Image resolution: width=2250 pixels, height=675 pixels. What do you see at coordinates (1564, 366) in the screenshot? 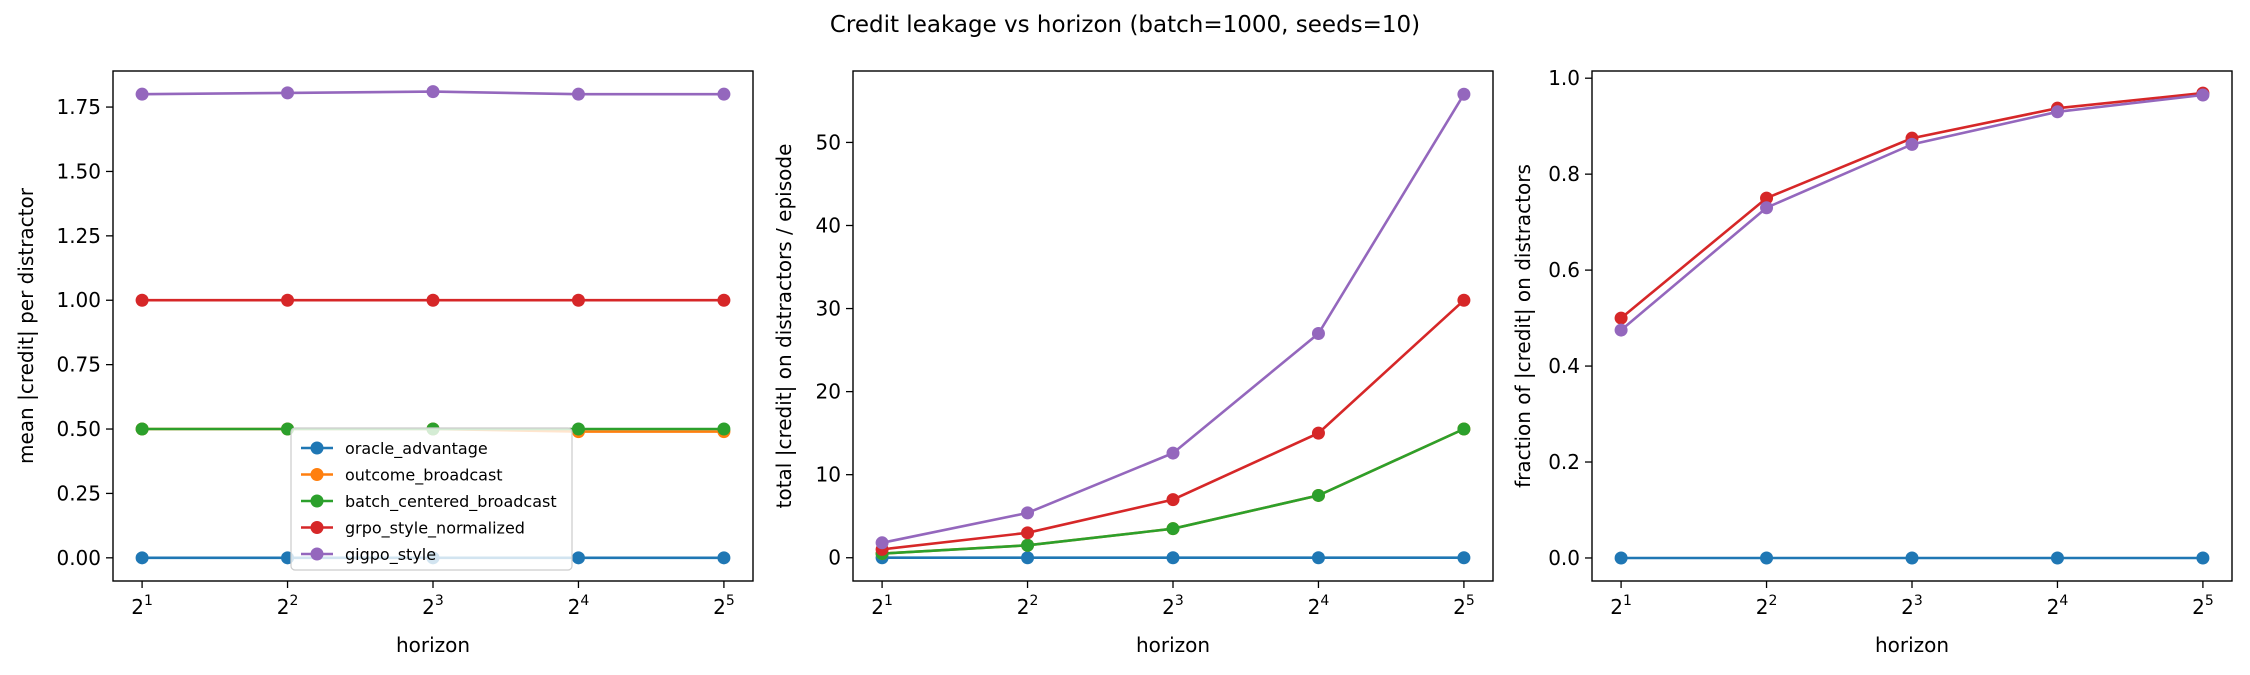
I see `y-tick-label: 0.4` at bounding box center [1564, 366].